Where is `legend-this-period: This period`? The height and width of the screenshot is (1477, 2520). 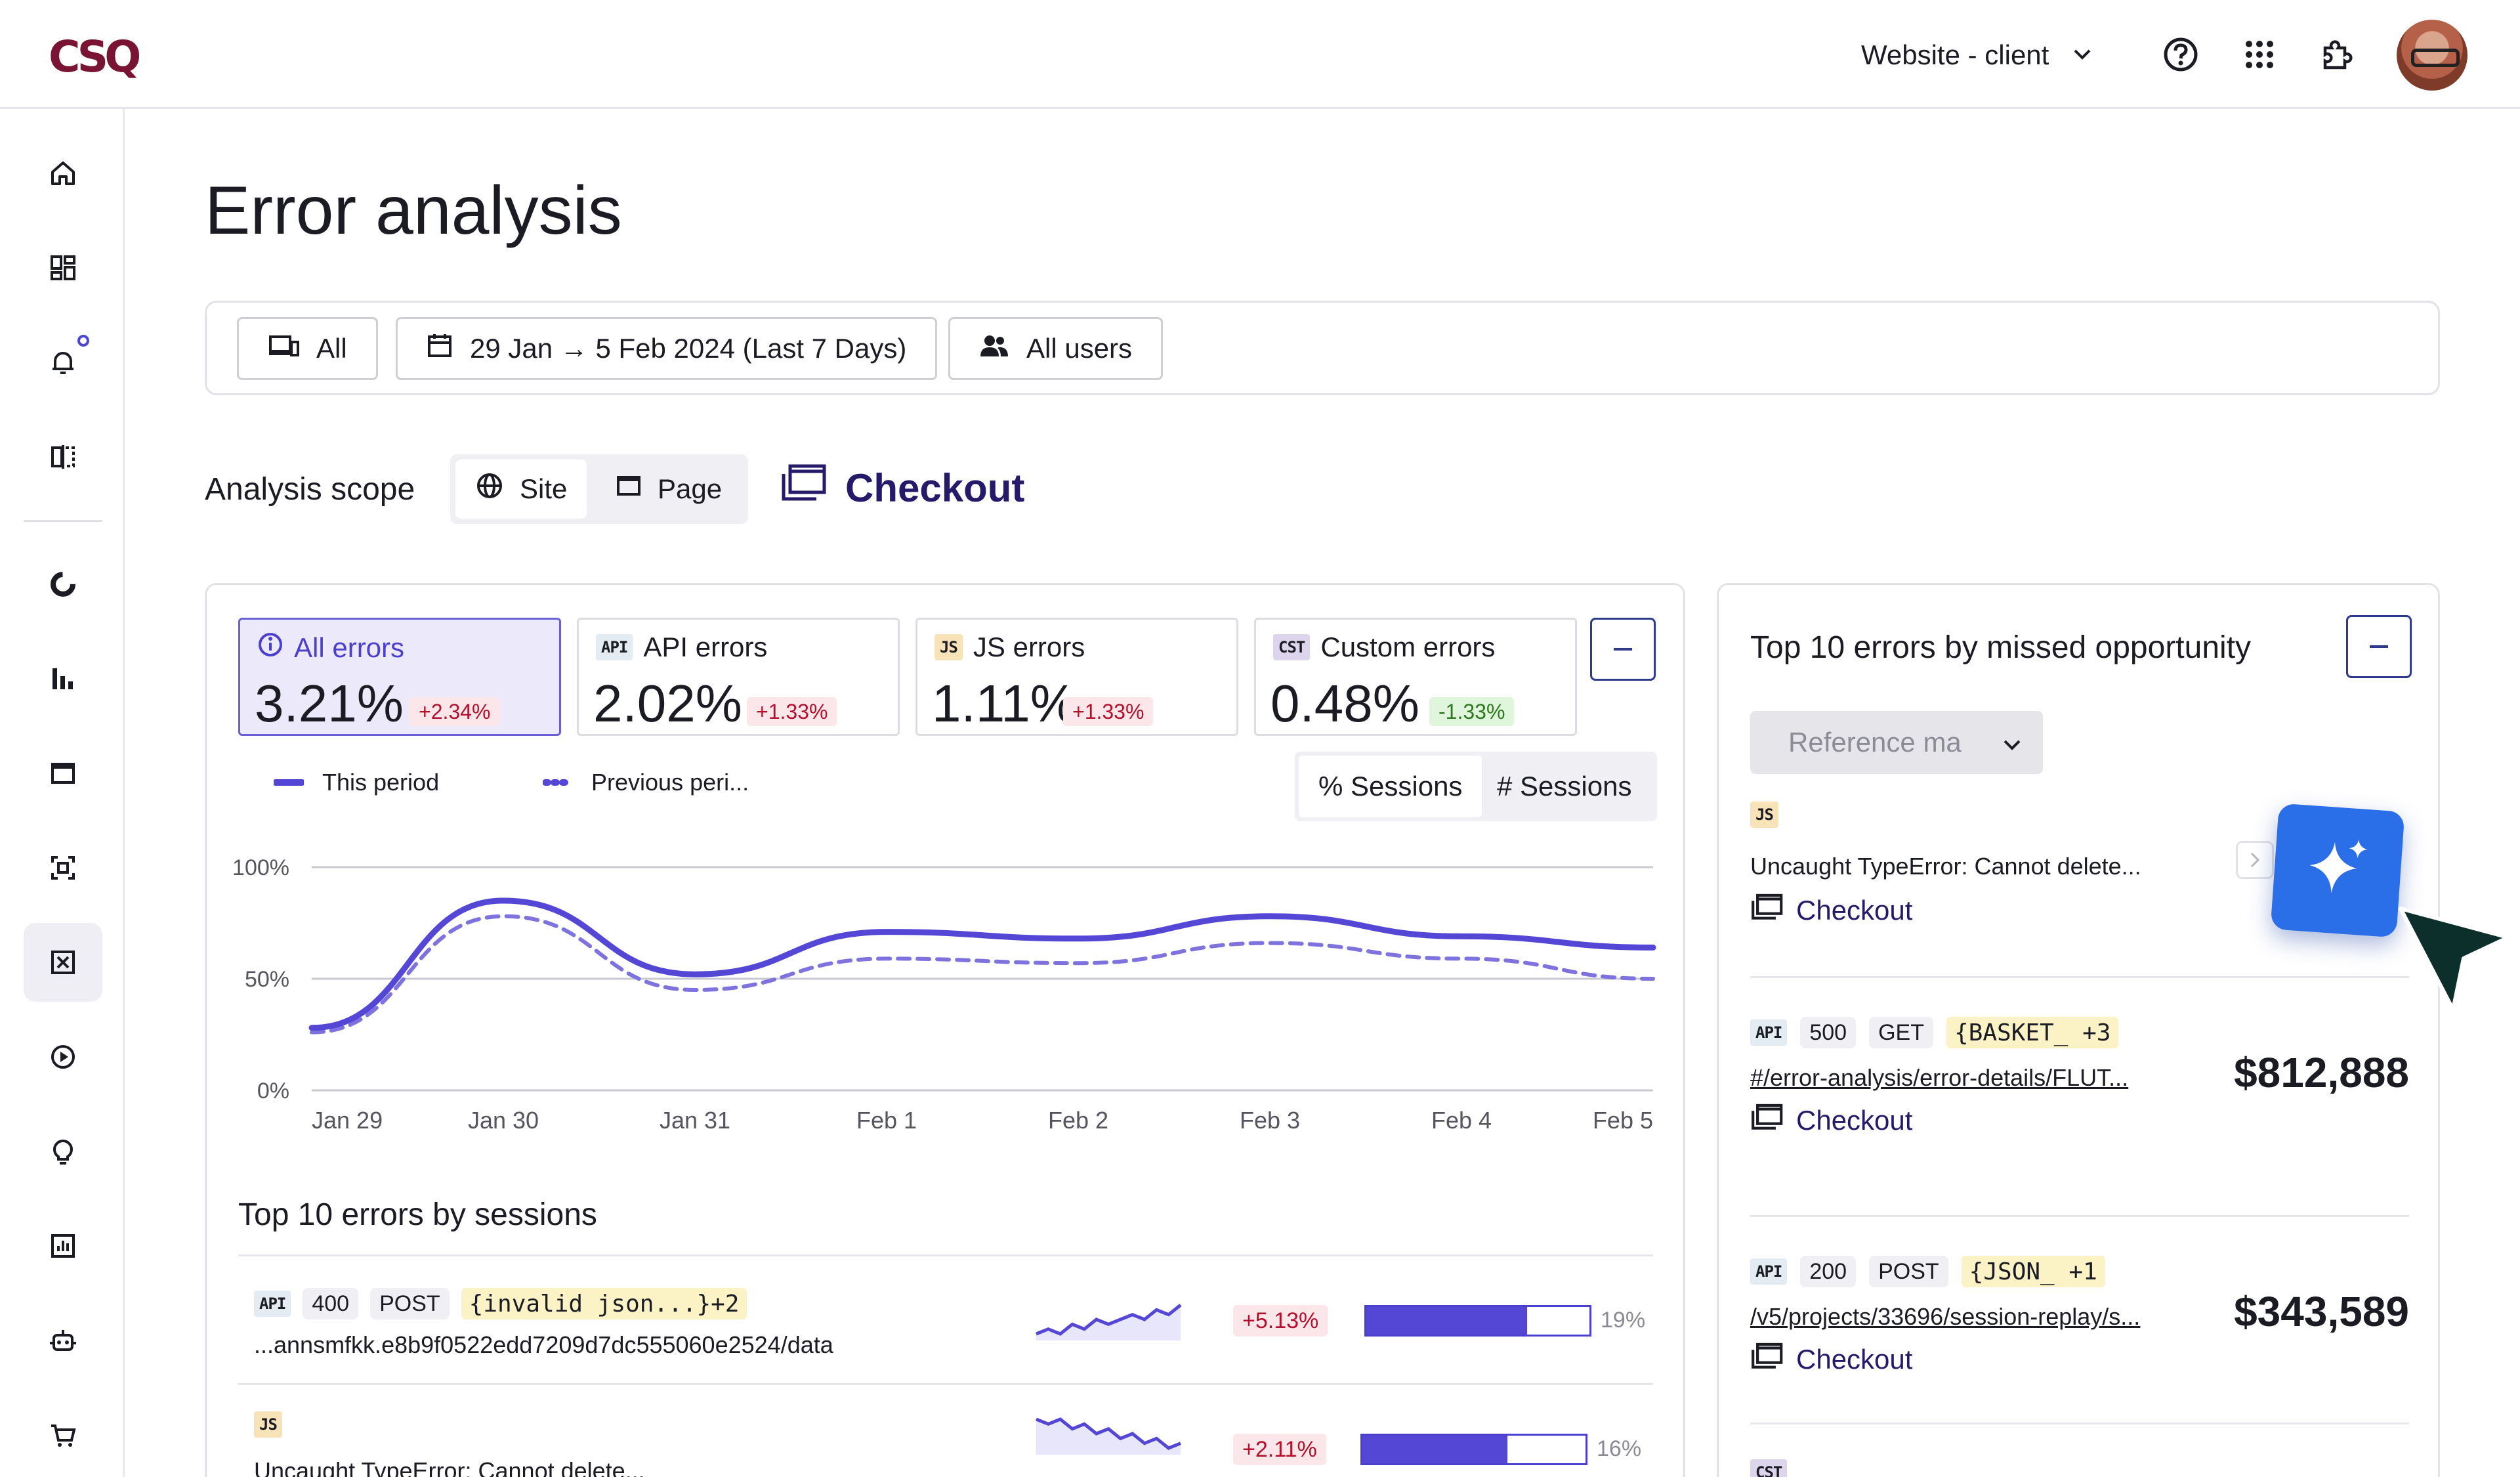 legend-this-period: This period is located at coordinates (356, 782).